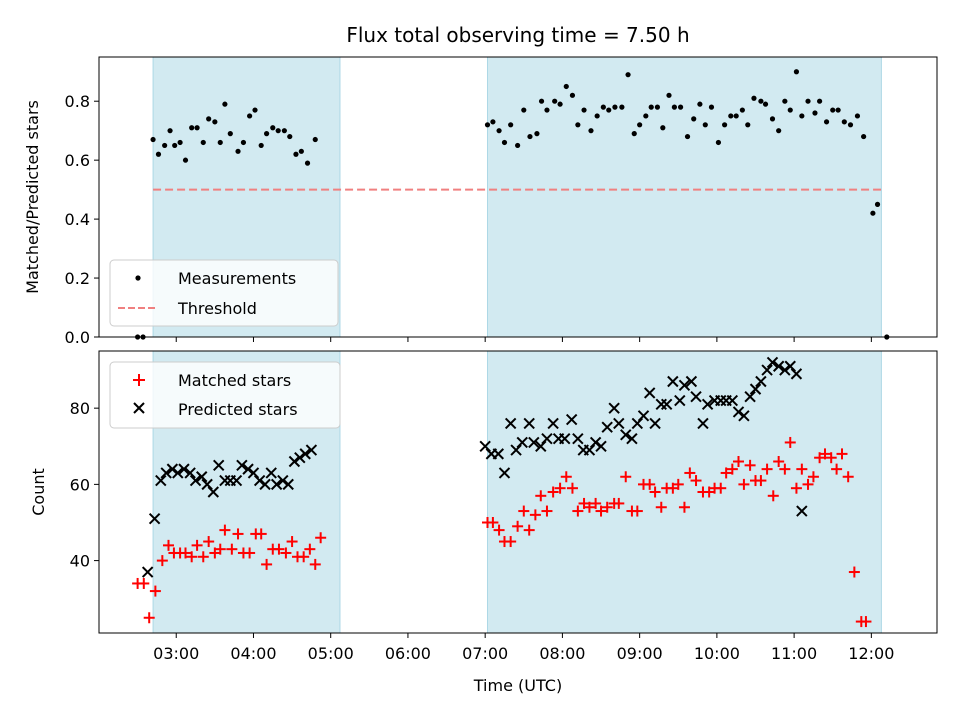  I want to click on x-tick-label: 03:00, so click(176, 653).